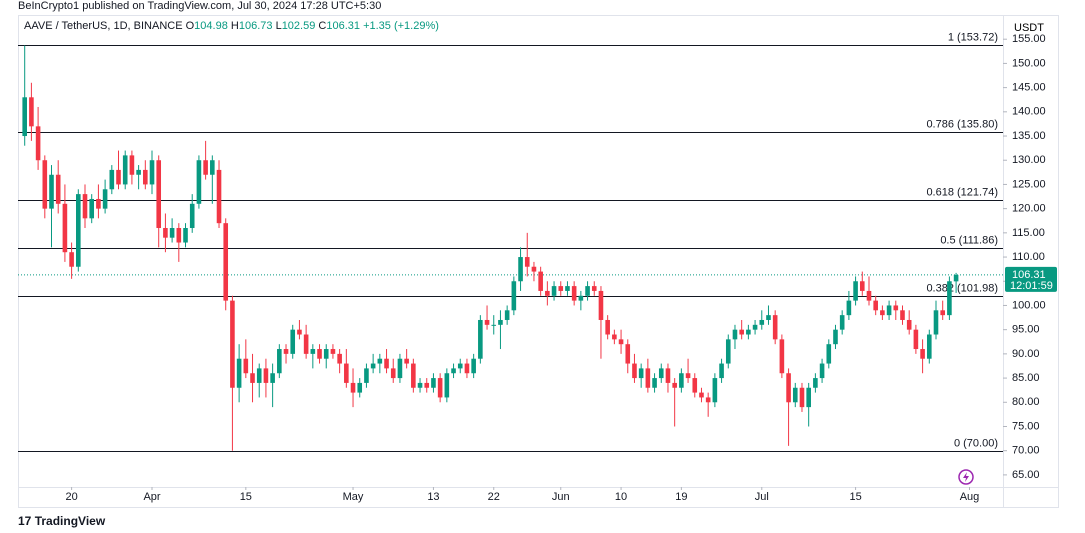 The height and width of the screenshot is (533, 1085). What do you see at coordinates (1029, 88) in the screenshot?
I see `y-tick-label: 145.00` at bounding box center [1029, 88].